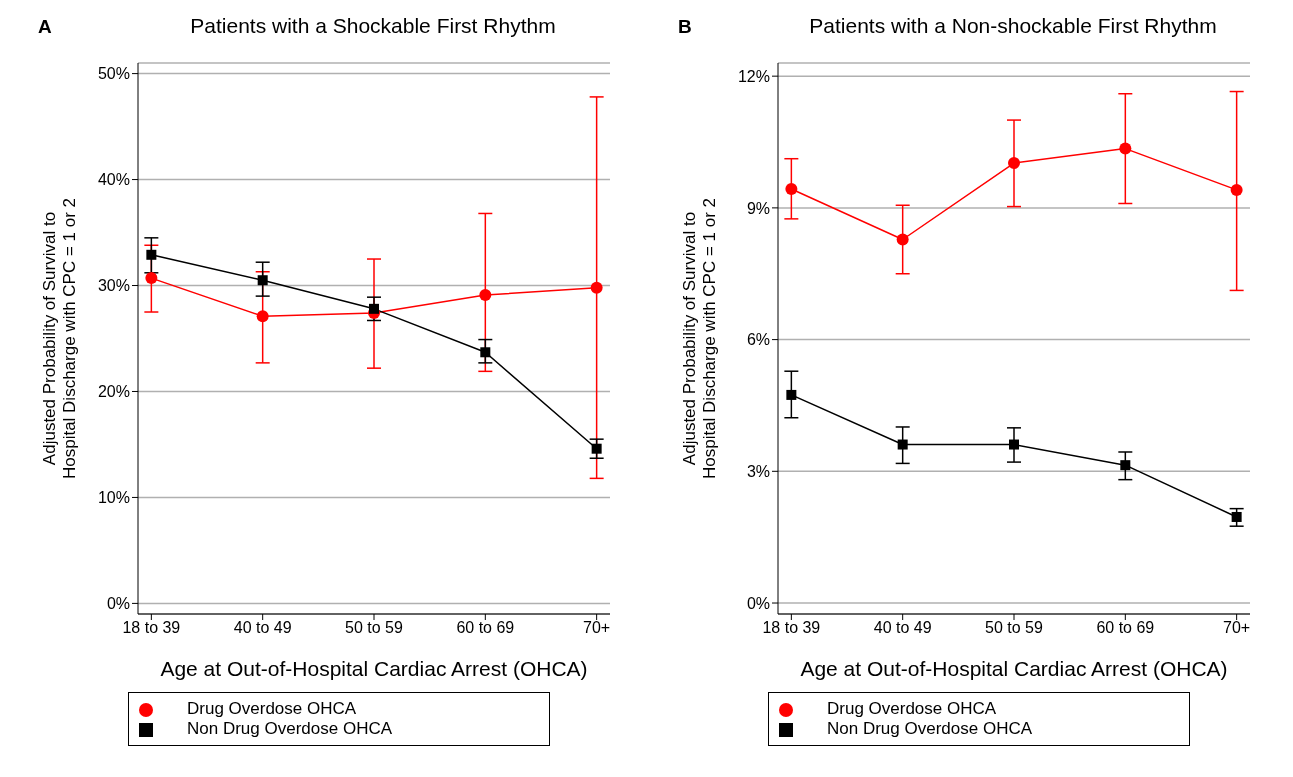 The image size is (1293, 777). Describe the element at coordinates (1013, 26) in the screenshot. I see `chart-title: Patients with a Non-shockable First Rhythm` at that location.